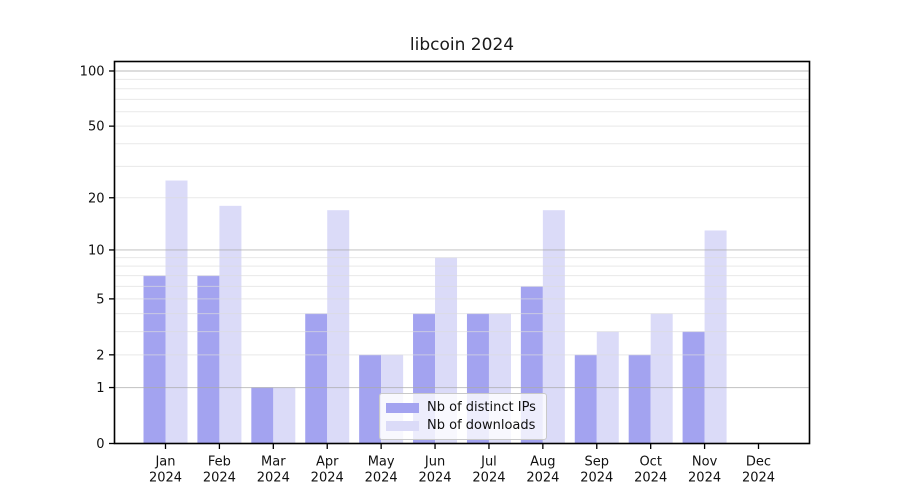  I want to click on y-tick-label: 10, so click(96, 250).